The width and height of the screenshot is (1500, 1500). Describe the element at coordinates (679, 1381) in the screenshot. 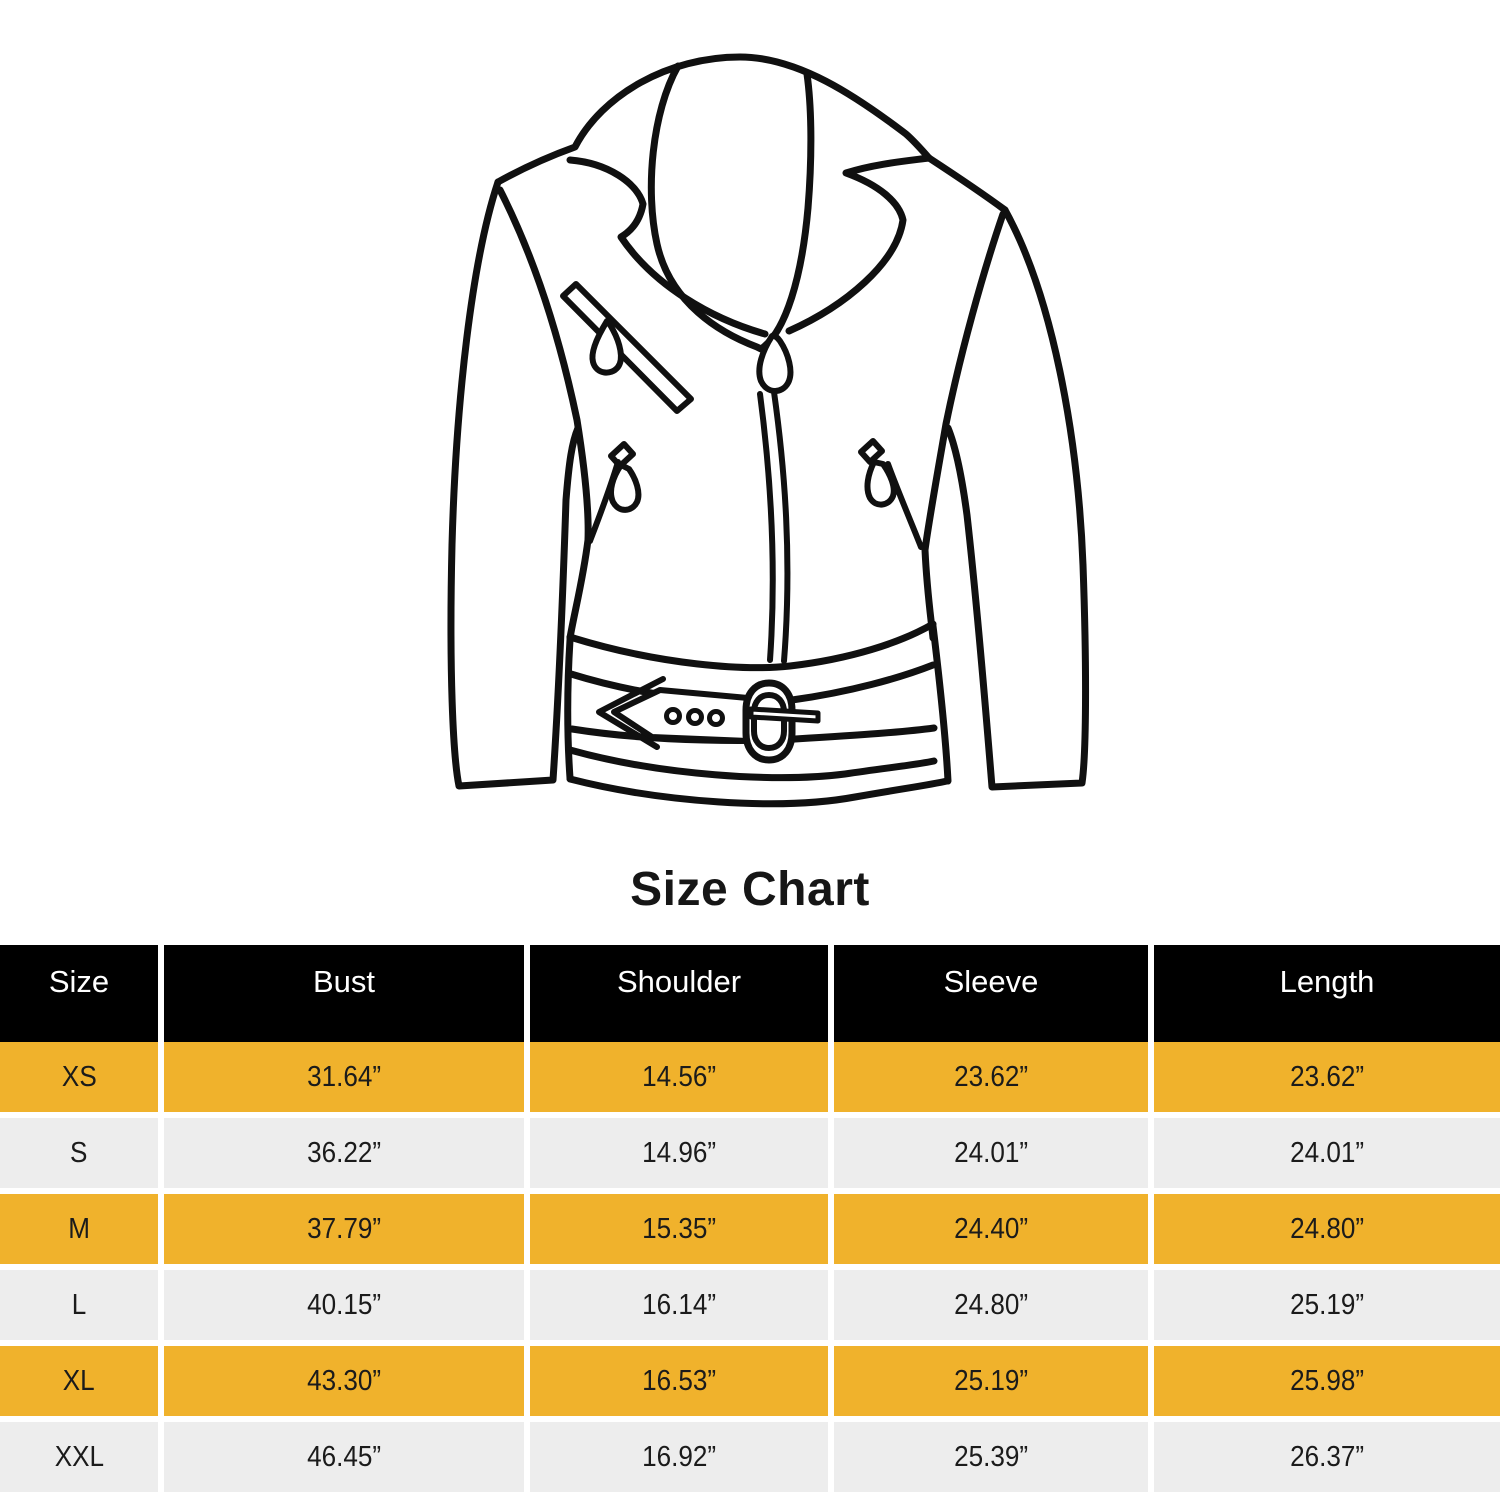

I see `cell-shoulder-xl: 16.53”` at that location.